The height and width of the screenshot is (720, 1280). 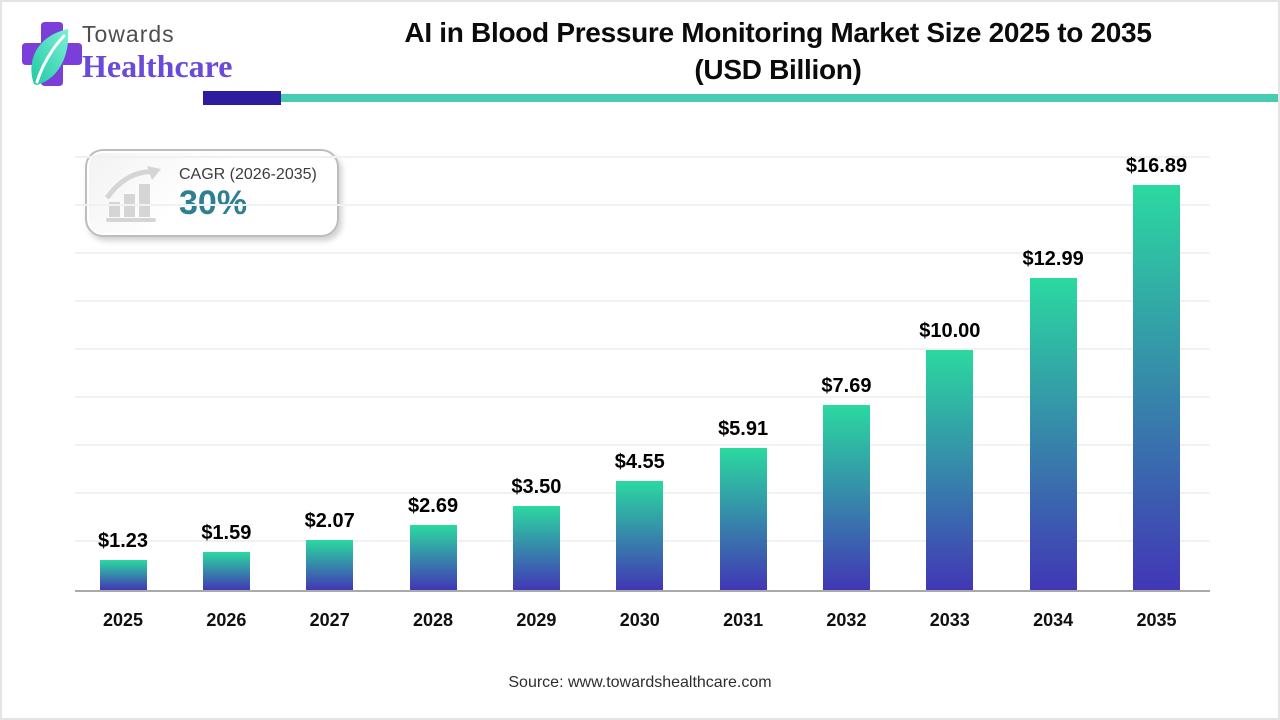 What do you see at coordinates (743, 519) in the screenshot?
I see `bar-2031` at bounding box center [743, 519].